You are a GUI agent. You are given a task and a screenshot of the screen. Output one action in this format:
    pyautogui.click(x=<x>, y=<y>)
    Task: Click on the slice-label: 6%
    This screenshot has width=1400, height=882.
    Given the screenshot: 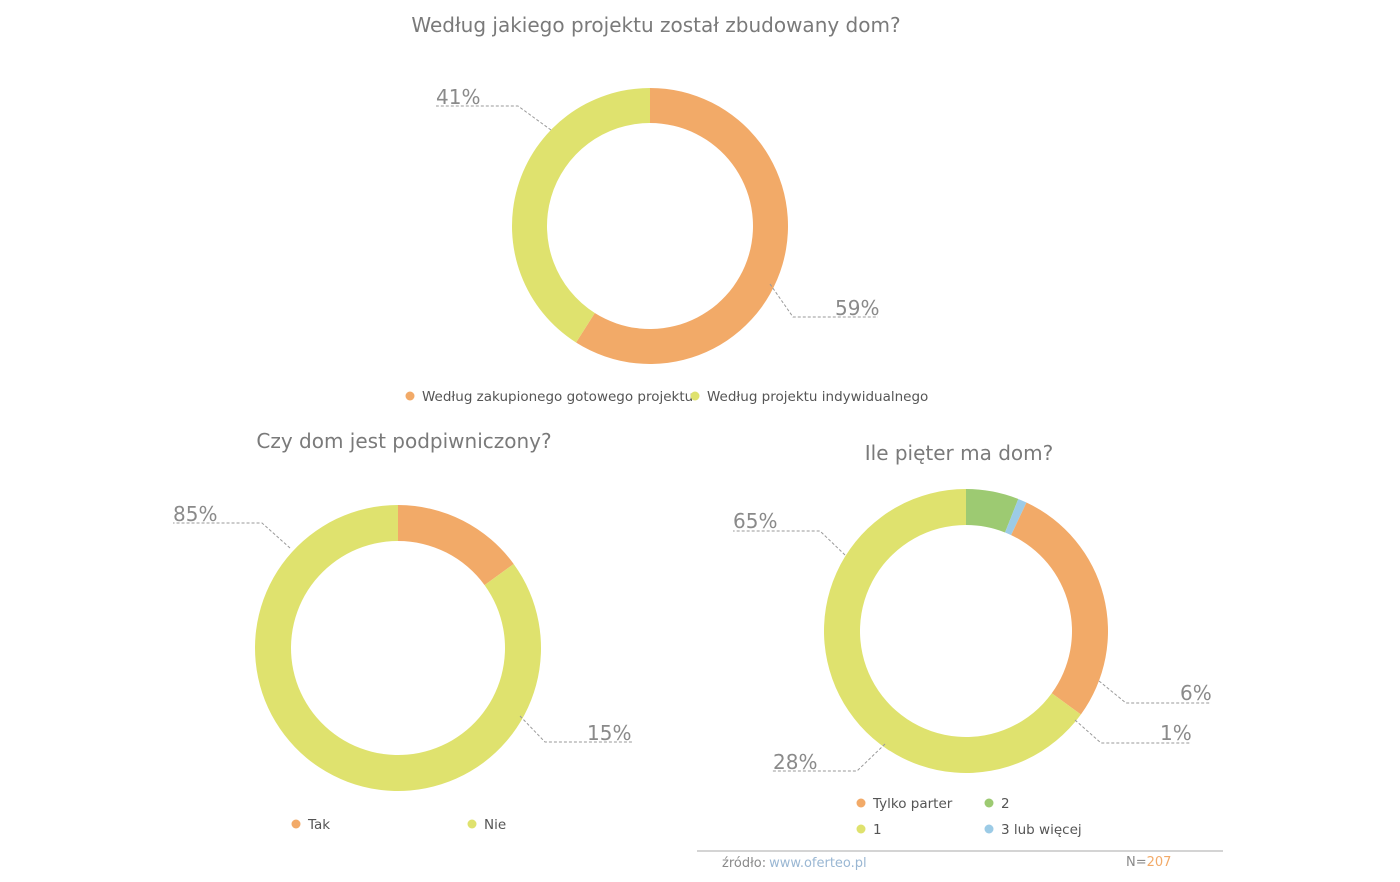 What is the action you would take?
    pyautogui.click(x=1196, y=693)
    